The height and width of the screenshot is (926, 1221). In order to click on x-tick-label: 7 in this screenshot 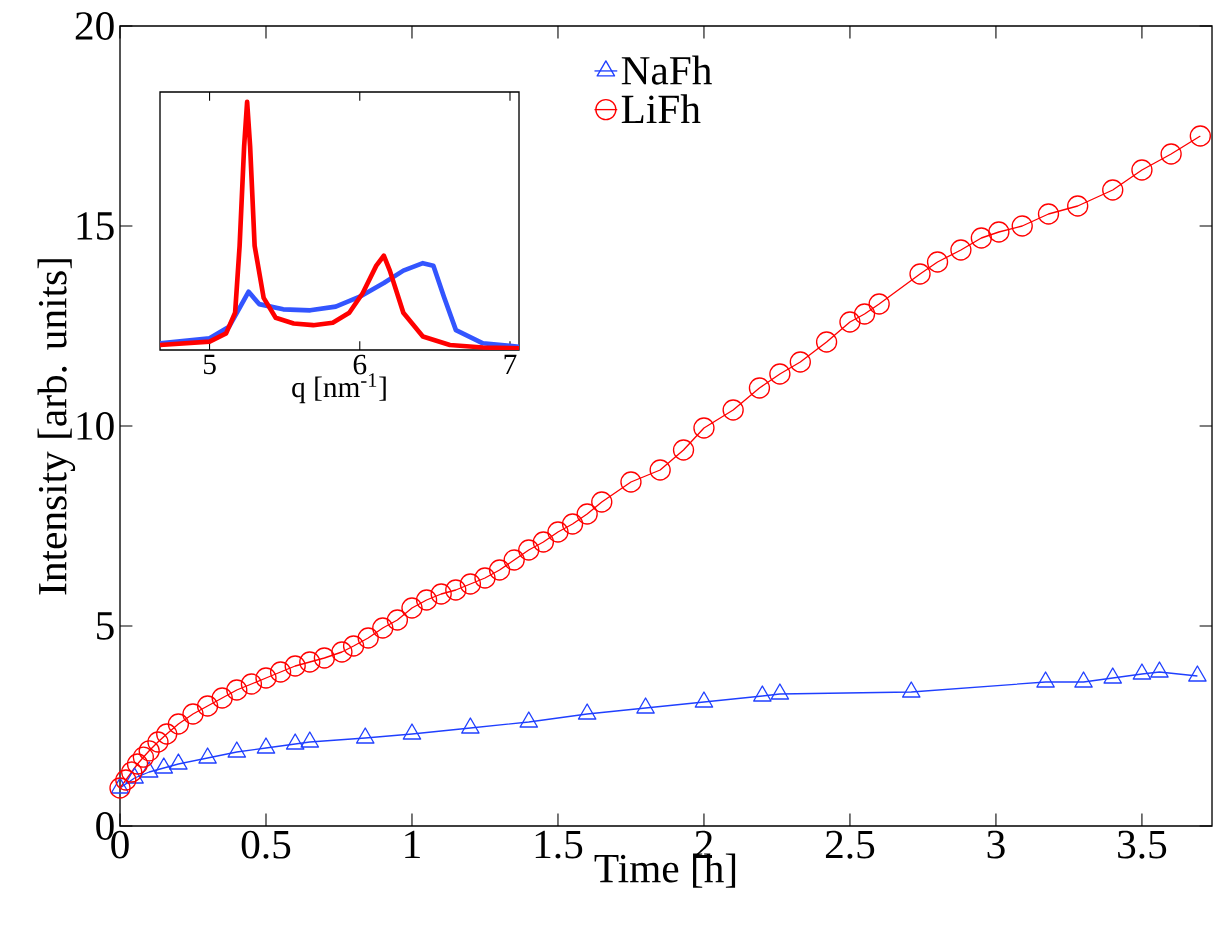, I will do `click(510, 364)`.